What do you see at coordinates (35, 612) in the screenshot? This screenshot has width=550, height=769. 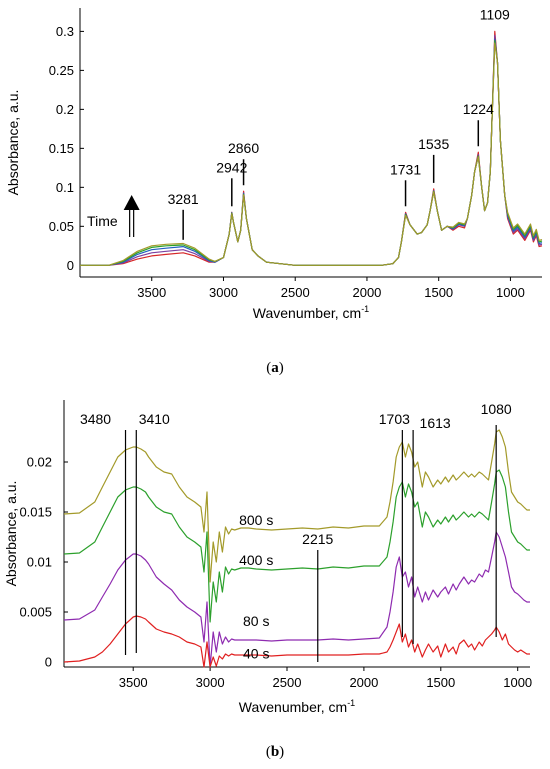 I see `chartb-y-tick-label: 0.005` at bounding box center [35, 612].